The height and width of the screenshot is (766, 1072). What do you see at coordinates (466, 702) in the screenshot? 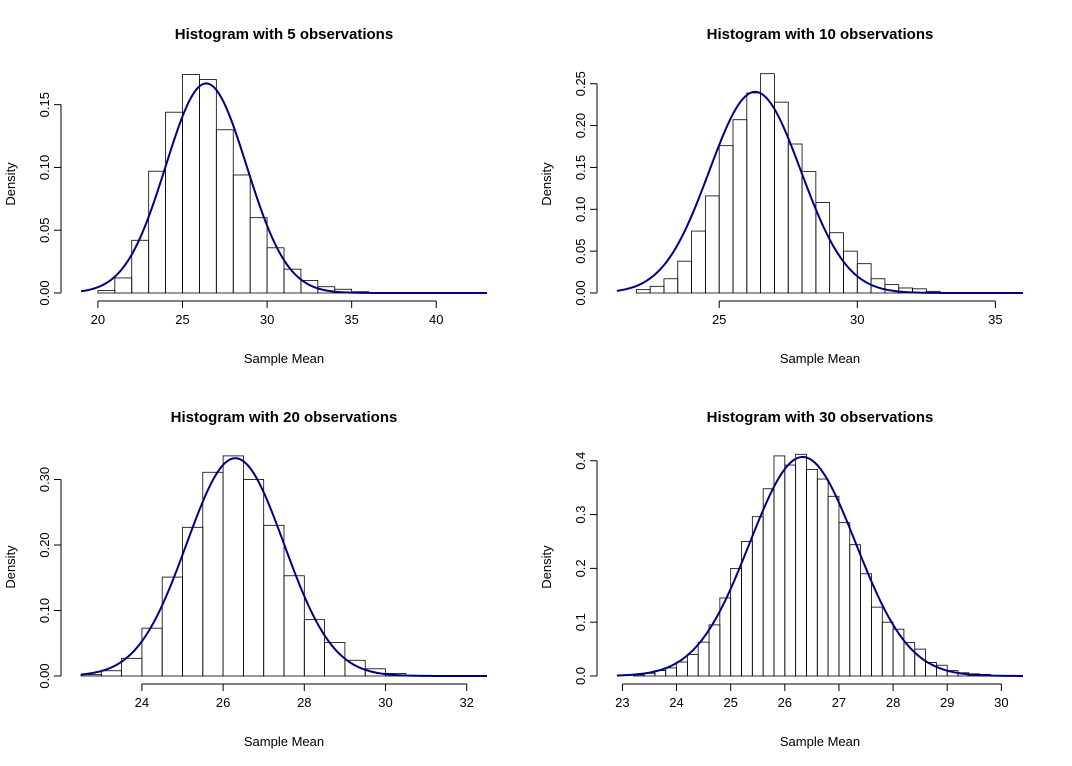
I see `x-tick-label: 32` at bounding box center [466, 702].